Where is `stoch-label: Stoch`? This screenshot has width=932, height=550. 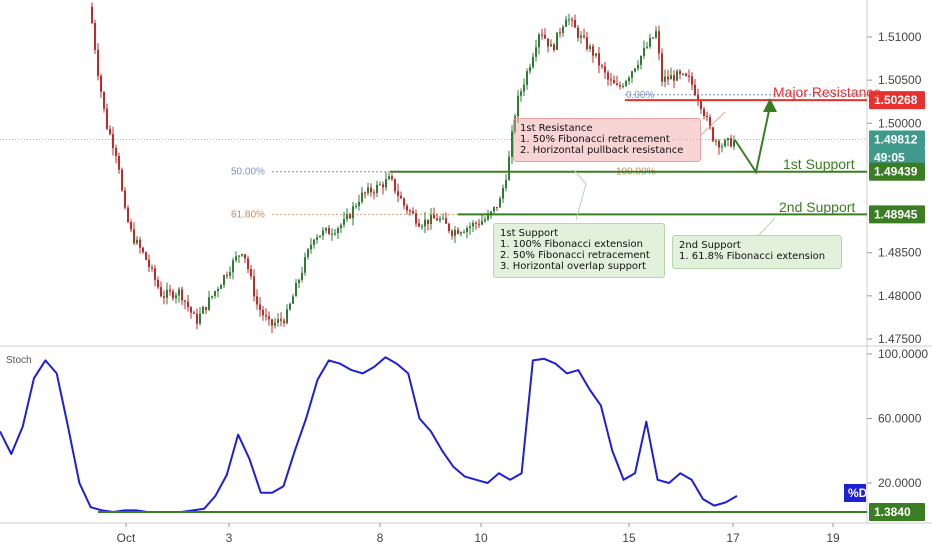
stoch-label: Stoch is located at coordinates (19, 360).